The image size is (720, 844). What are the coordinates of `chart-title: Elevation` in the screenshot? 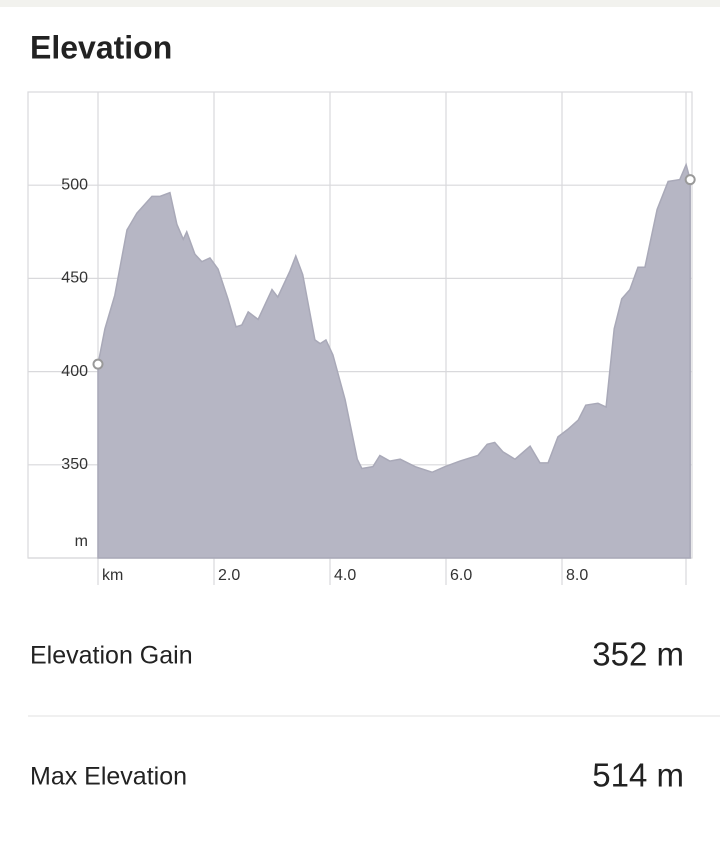 It's located at (101, 47).